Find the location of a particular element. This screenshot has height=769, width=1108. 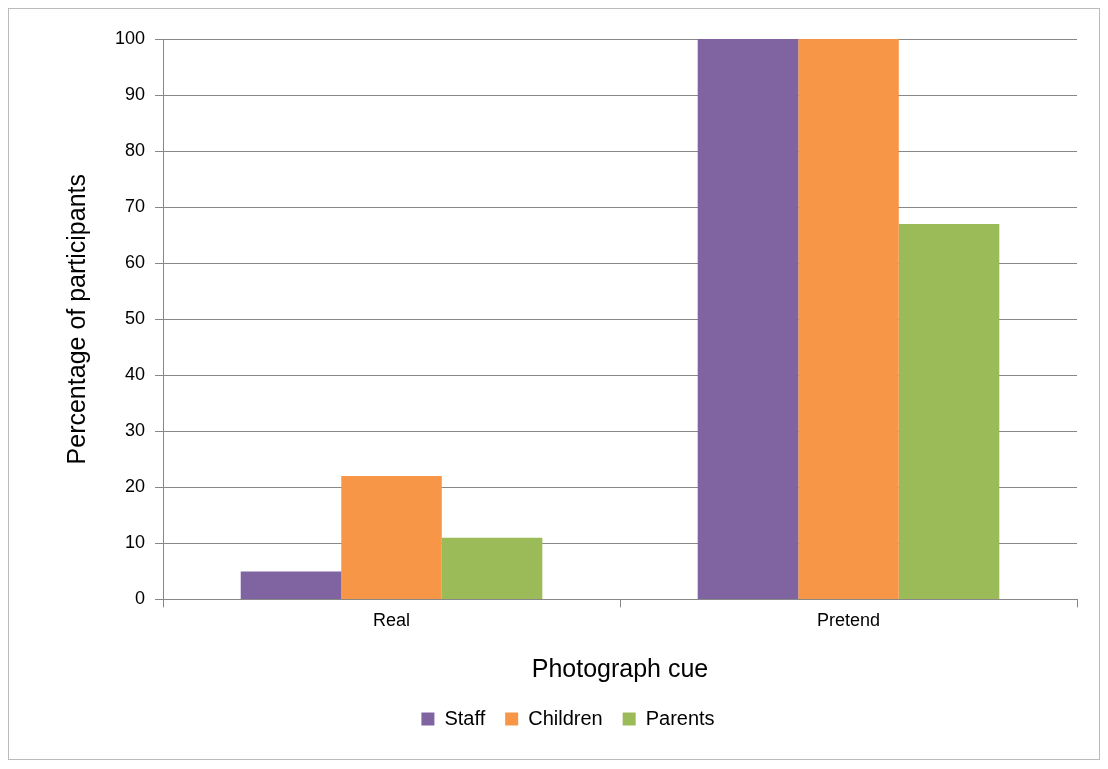

y-tick-label: 100 is located at coordinates (130, 37).